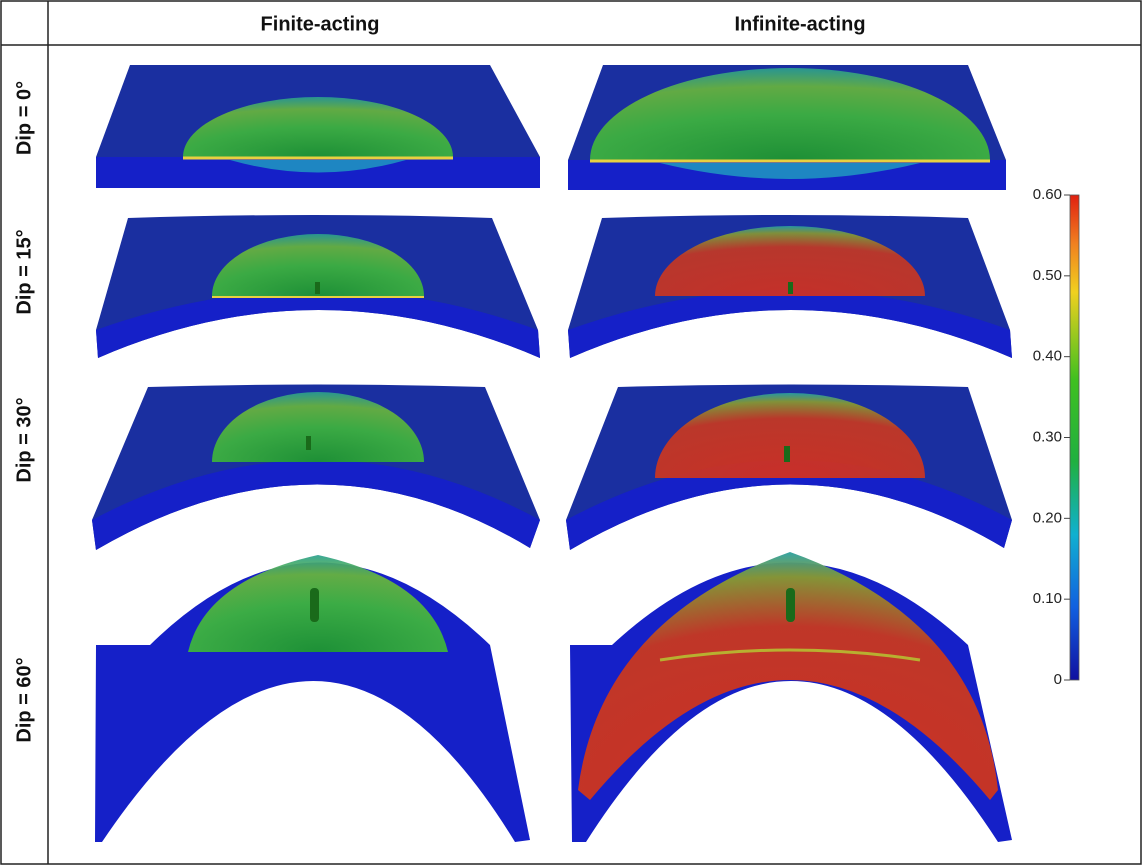 The image size is (1144, 867). What do you see at coordinates (24, 439) in the screenshot?
I see `row-label: Dip = 30°` at bounding box center [24, 439].